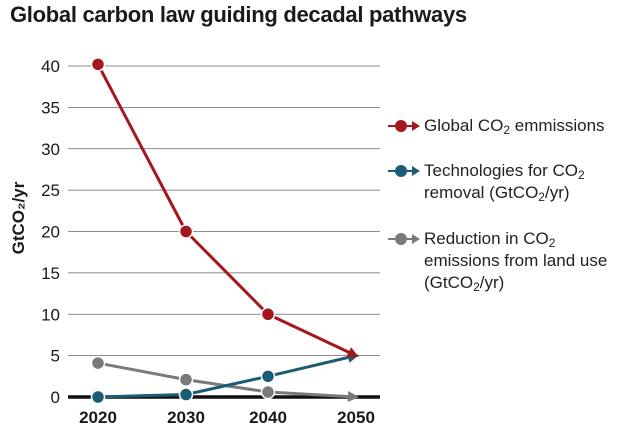  I want to click on y-tick-label: 30, so click(50, 149).